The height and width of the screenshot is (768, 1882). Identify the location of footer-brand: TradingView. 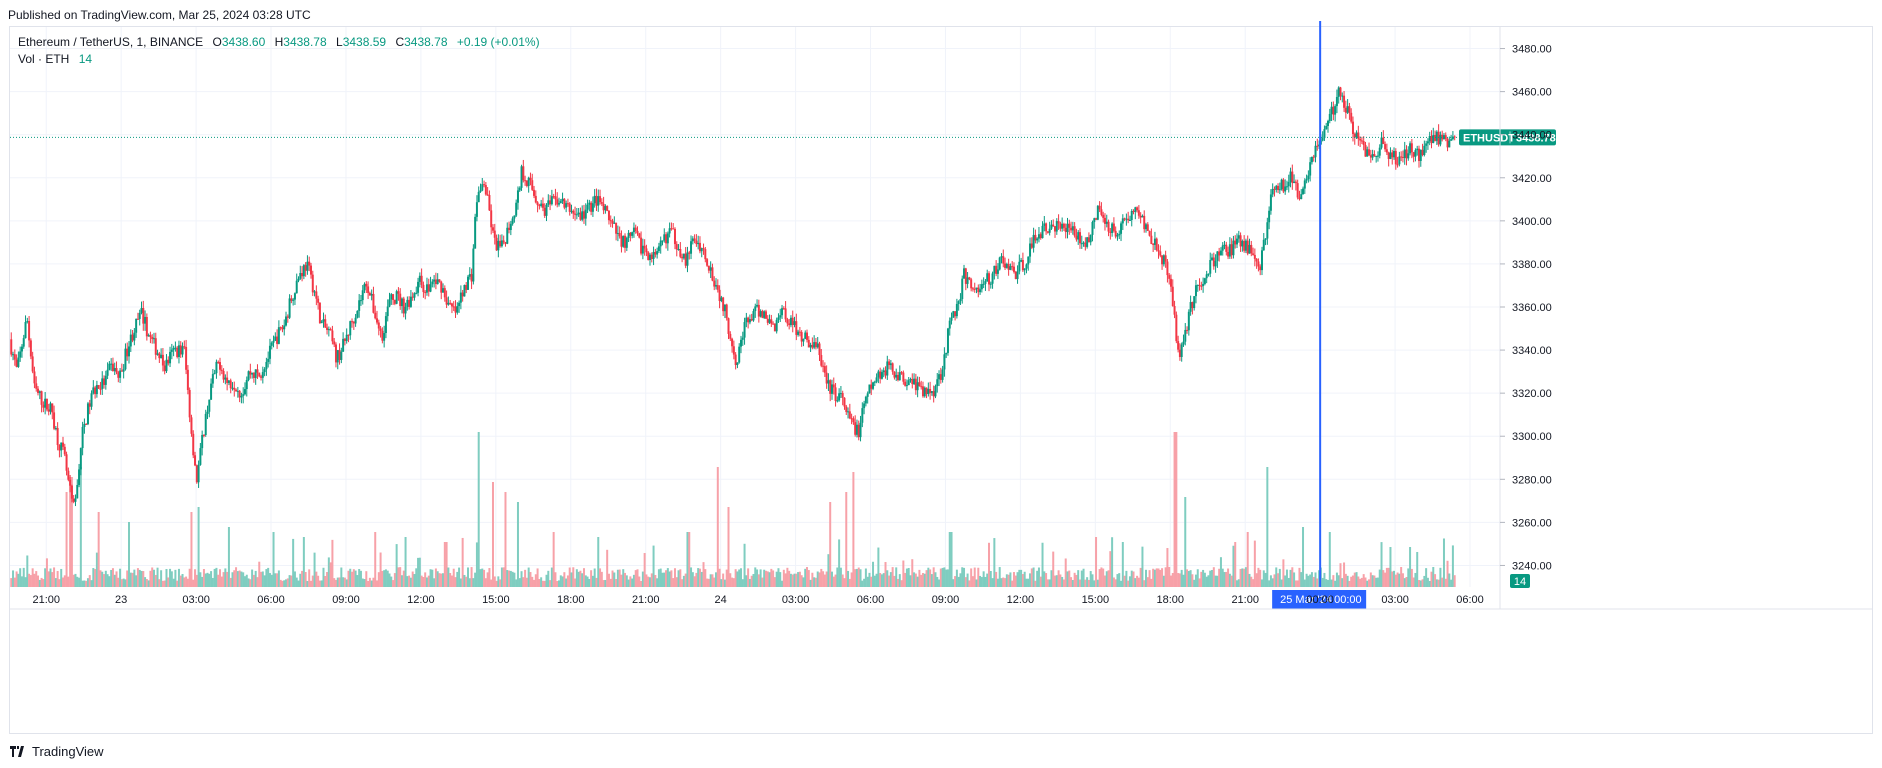
(57, 751).